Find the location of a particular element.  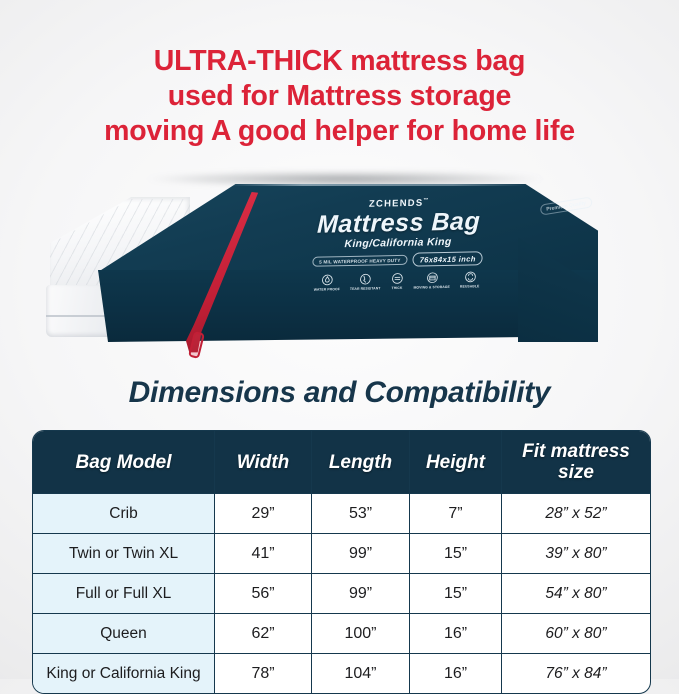

bag-zipper is located at coordinates (251, 275).